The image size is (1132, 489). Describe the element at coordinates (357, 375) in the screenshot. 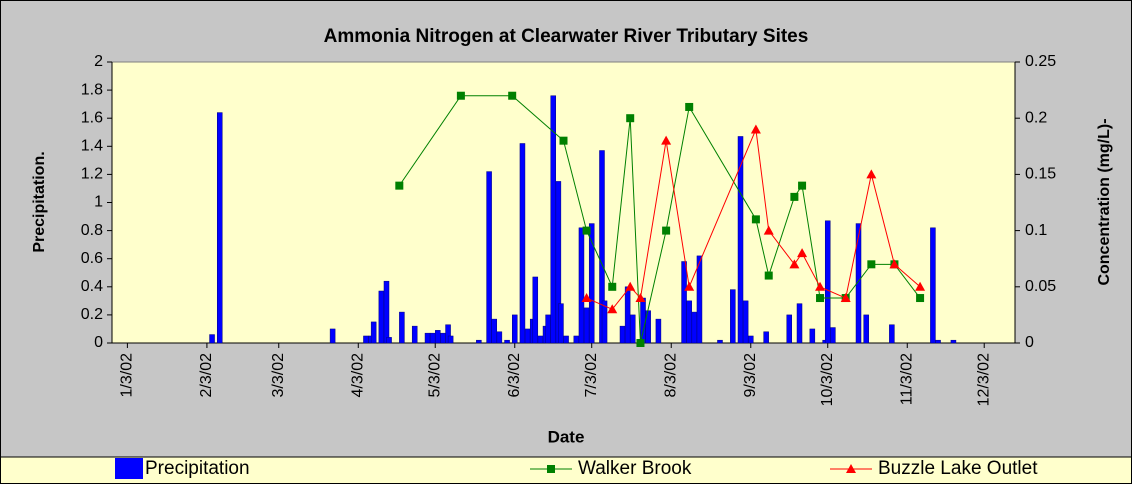

I see `x-tick-label: 4/3/02` at that location.